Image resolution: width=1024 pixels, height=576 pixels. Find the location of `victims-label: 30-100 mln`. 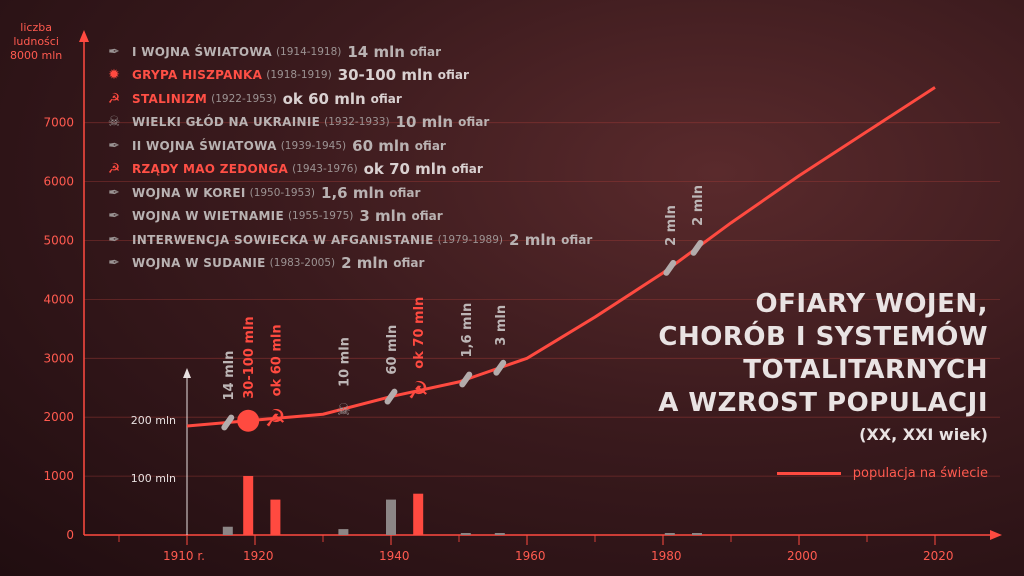

victims-label: 30-100 mln is located at coordinates (249, 357).